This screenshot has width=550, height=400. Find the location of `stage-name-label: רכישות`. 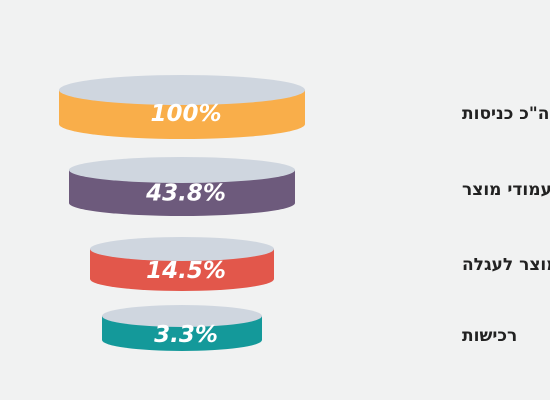

stage-name-label: רכישות is located at coordinates (489, 336).